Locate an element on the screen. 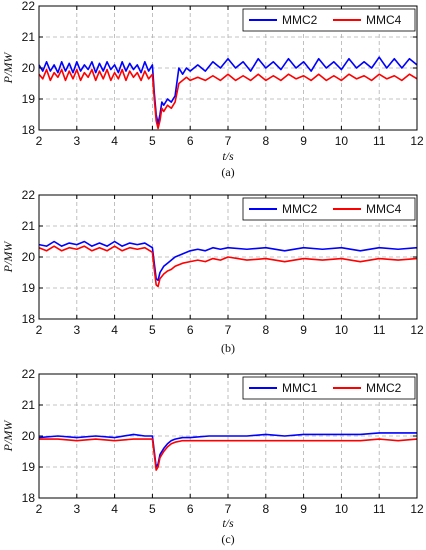 The image size is (426, 550). panel-caption: (a) is located at coordinates (227, 172).